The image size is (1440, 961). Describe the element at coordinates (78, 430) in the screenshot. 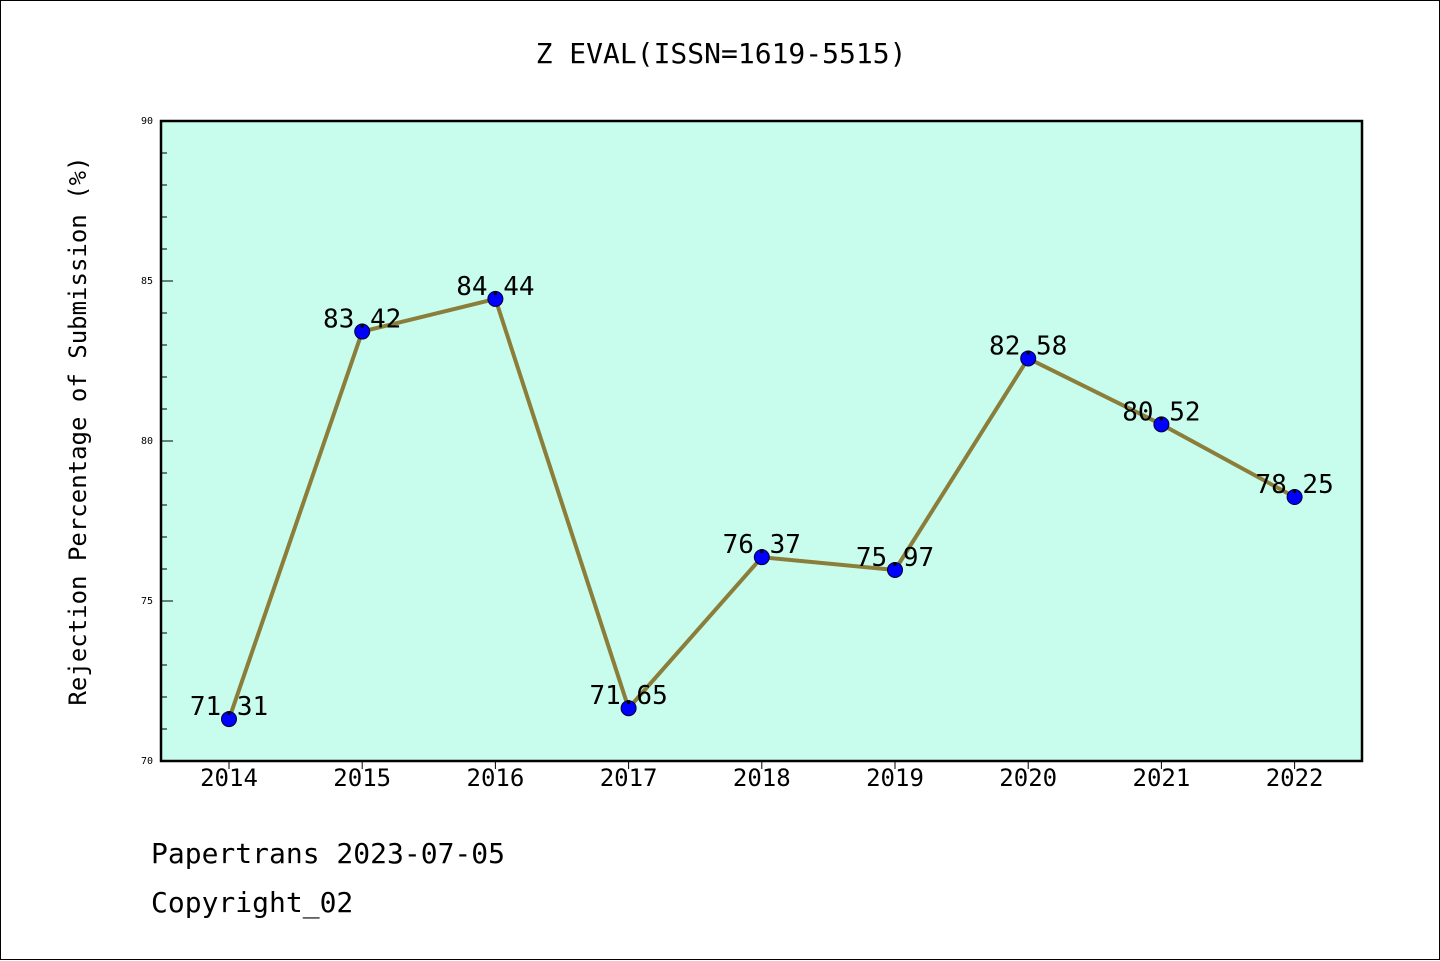

I see `y-axis-label: Rejection Percentage of Submission (%)` at that location.